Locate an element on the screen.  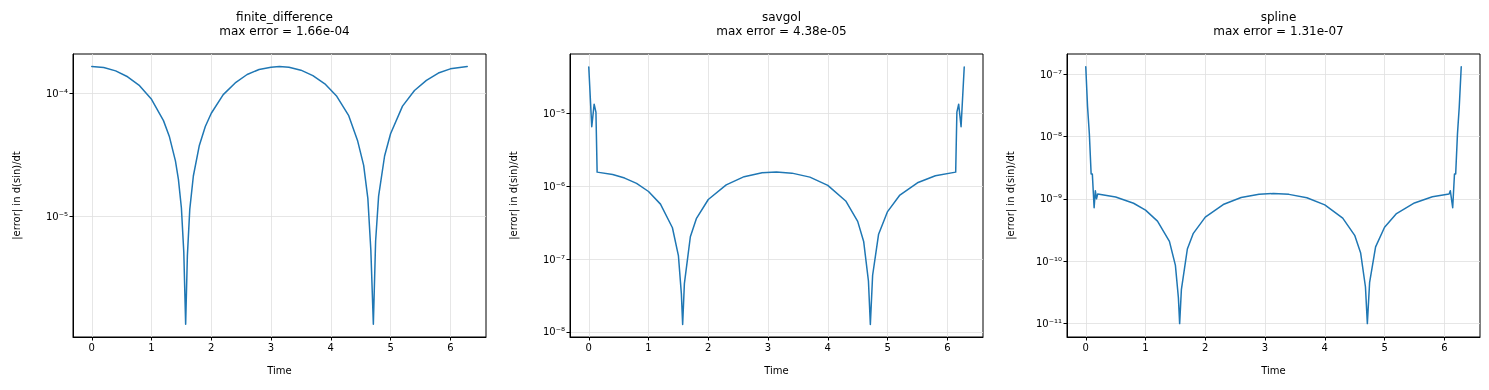
y-tick-label: 10⁻⁴ is located at coordinates (56, 94).